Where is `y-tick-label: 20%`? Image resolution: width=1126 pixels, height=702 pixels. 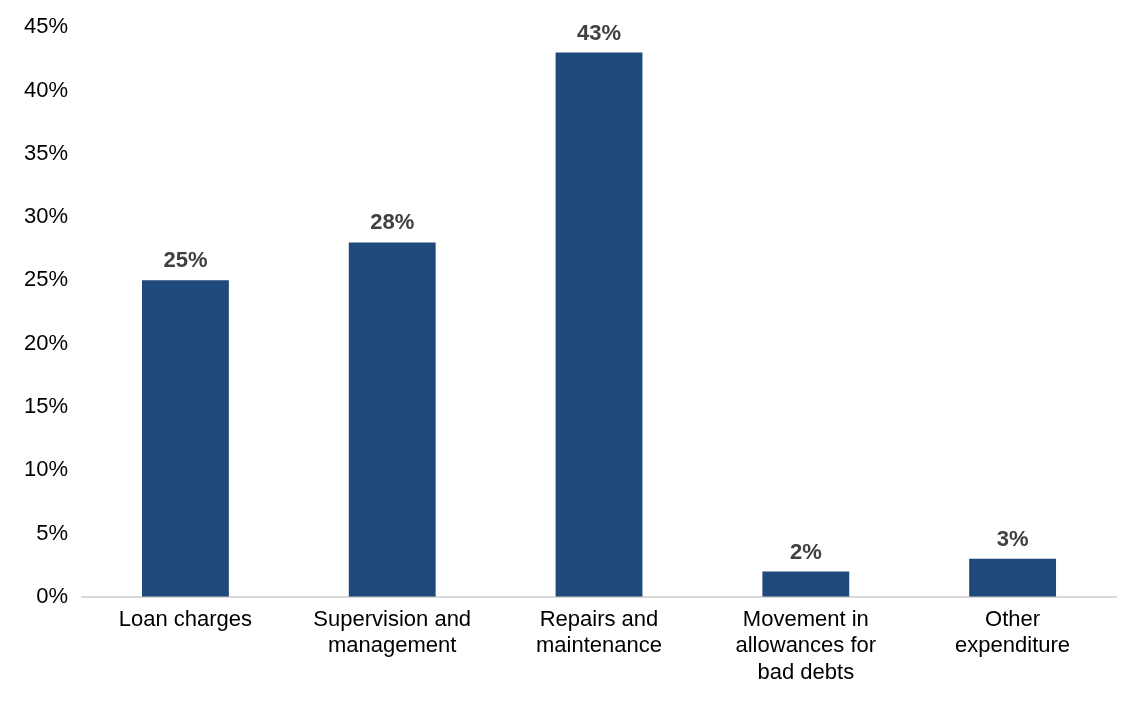
y-tick-label: 20% is located at coordinates (46, 342).